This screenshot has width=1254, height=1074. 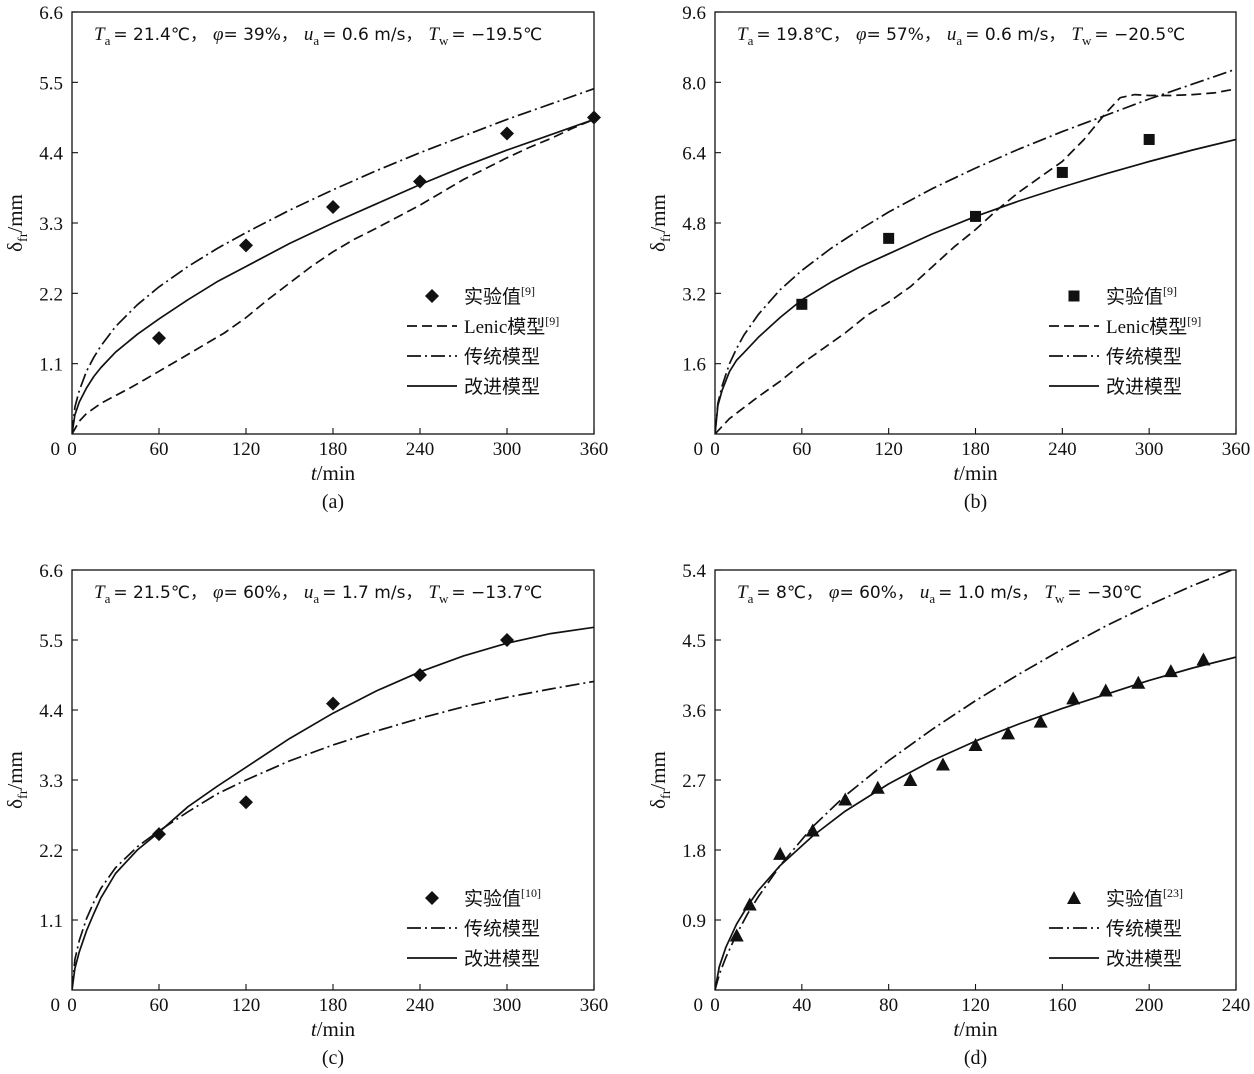 What do you see at coordinates (975, 1058) in the screenshot?
I see `panel-caption: (d)` at bounding box center [975, 1058].